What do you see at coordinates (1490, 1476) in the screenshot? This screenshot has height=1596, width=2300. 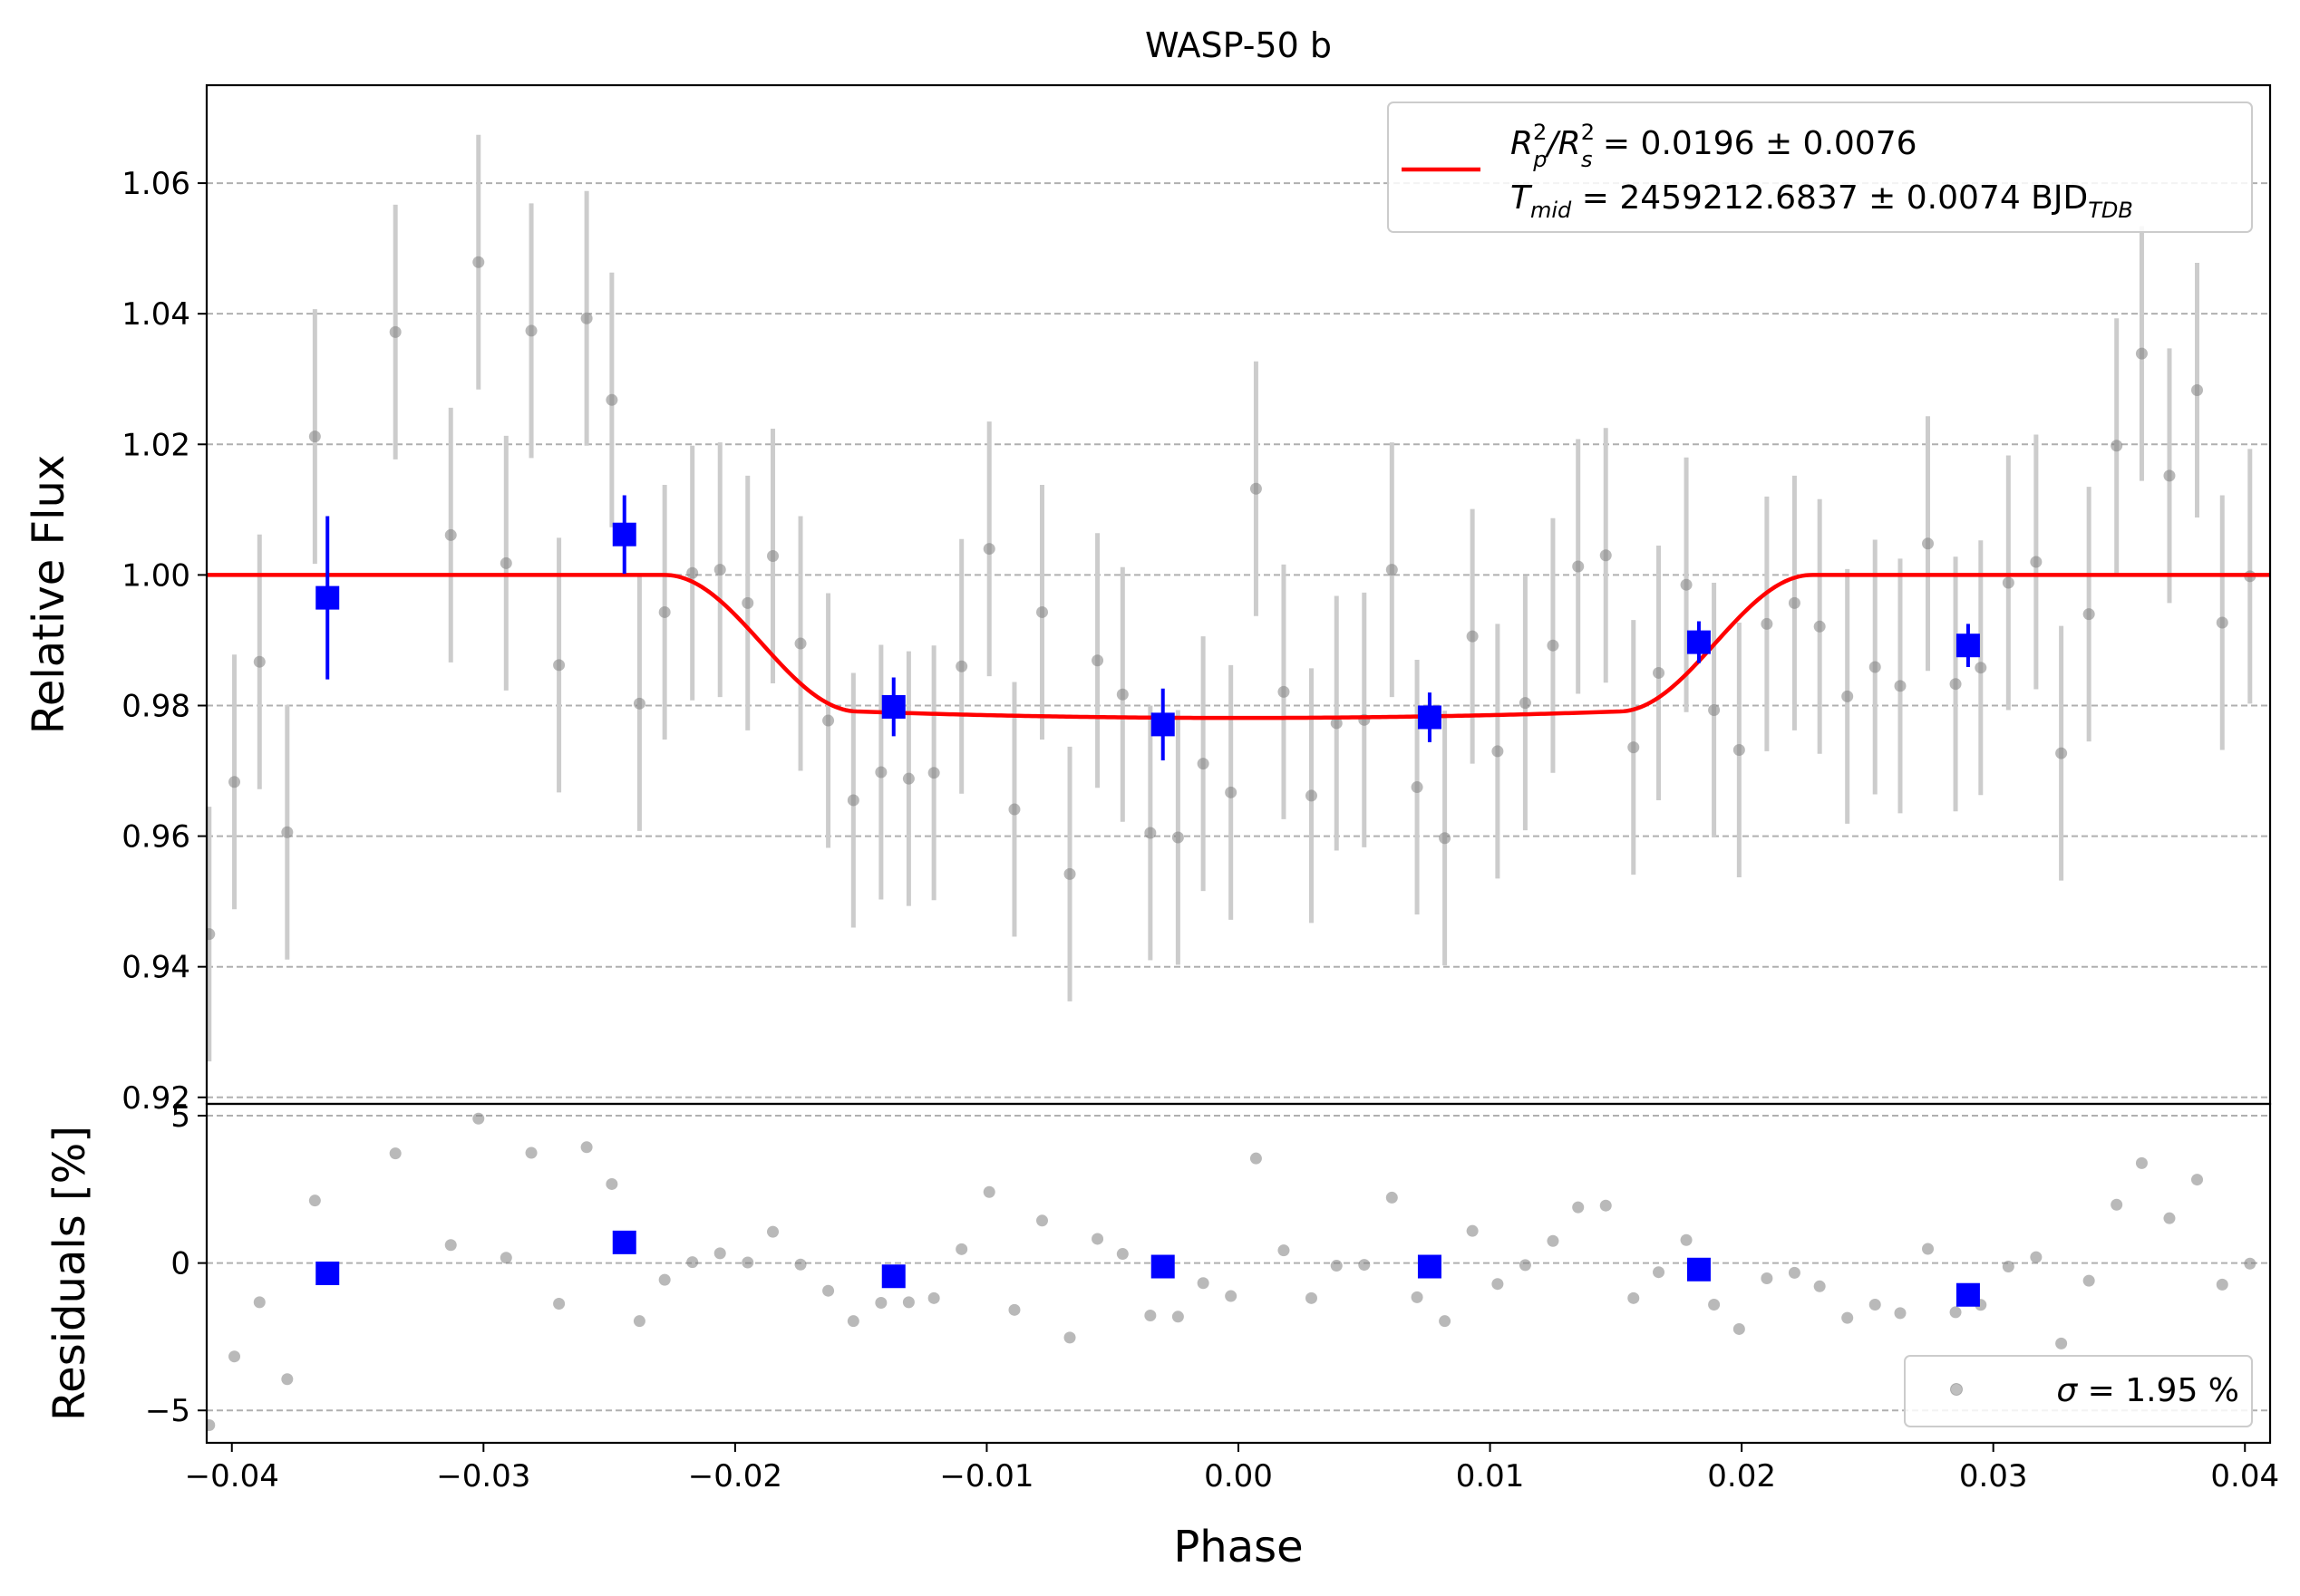 I see `x-tick-label: 0.01` at bounding box center [1490, 1476].